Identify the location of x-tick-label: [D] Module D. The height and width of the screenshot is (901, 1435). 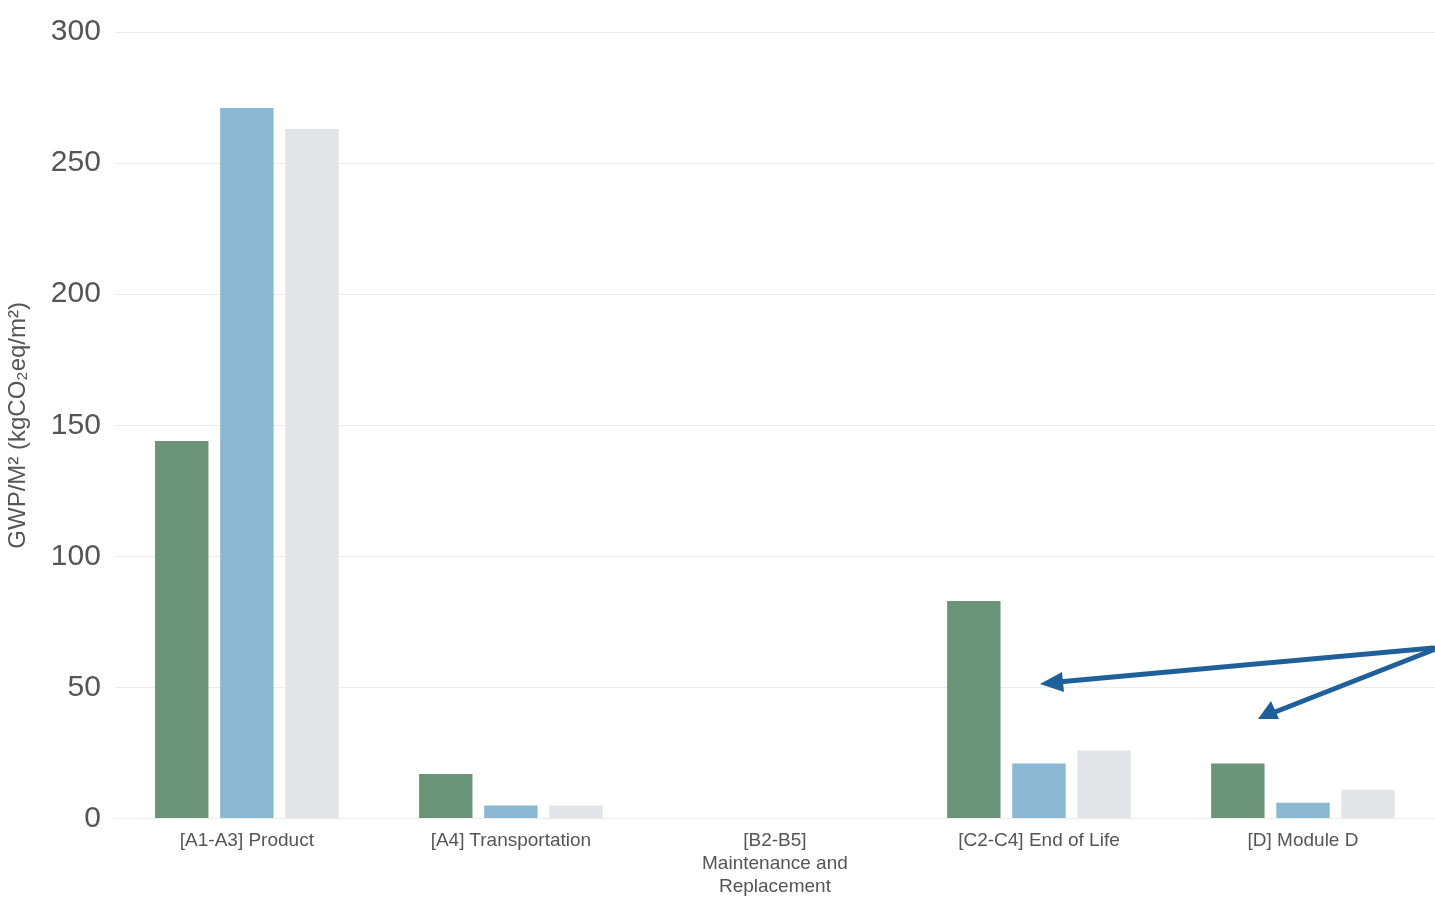
(1303, 840).